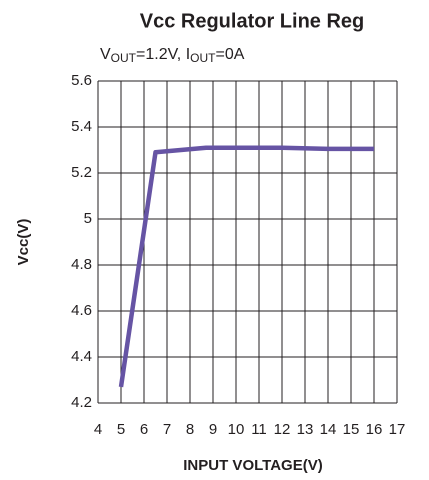  I want to click on subtitle-part: V, so click(105, 54).